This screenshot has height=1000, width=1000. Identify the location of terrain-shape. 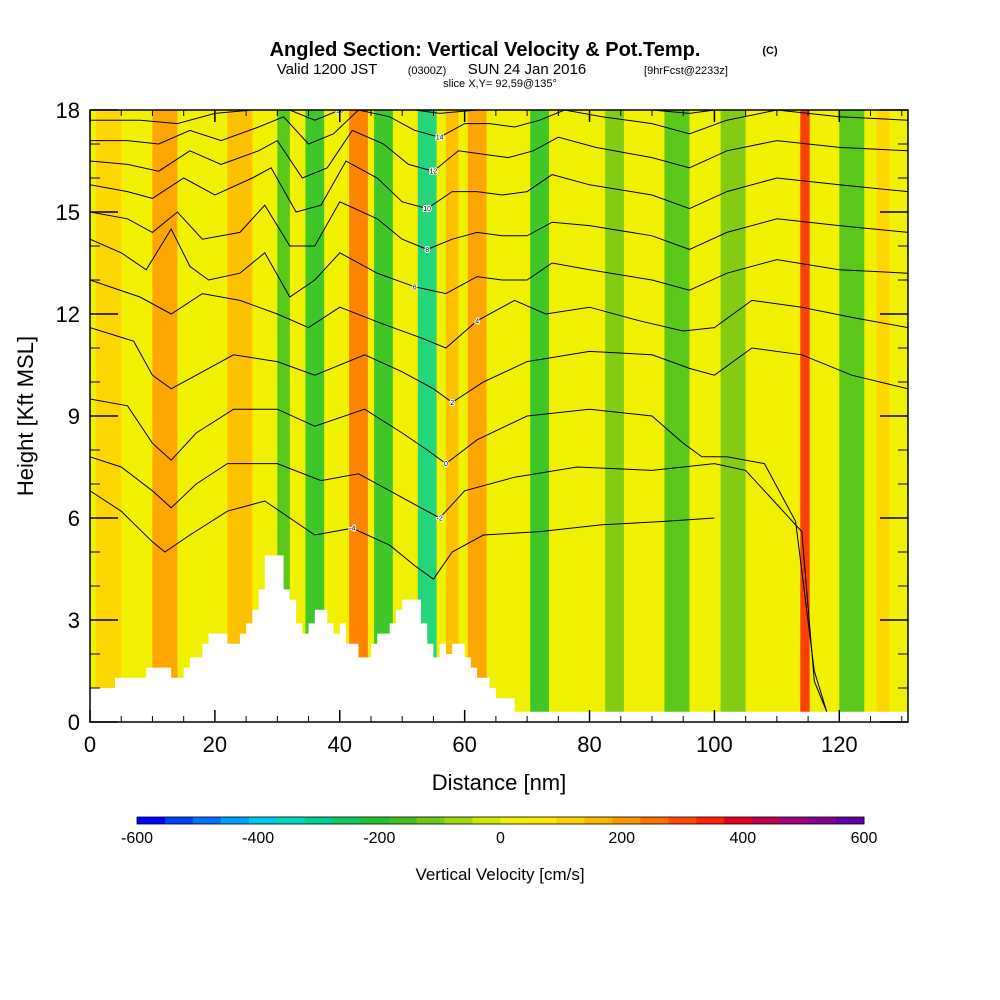
(499, 638).